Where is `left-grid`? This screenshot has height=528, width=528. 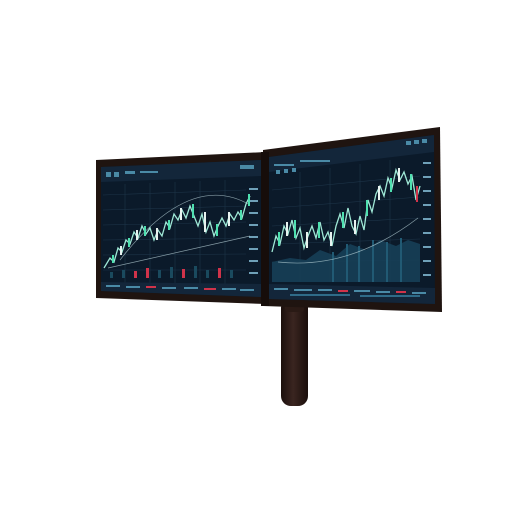 left-grid is located at coordinates (174, 233).